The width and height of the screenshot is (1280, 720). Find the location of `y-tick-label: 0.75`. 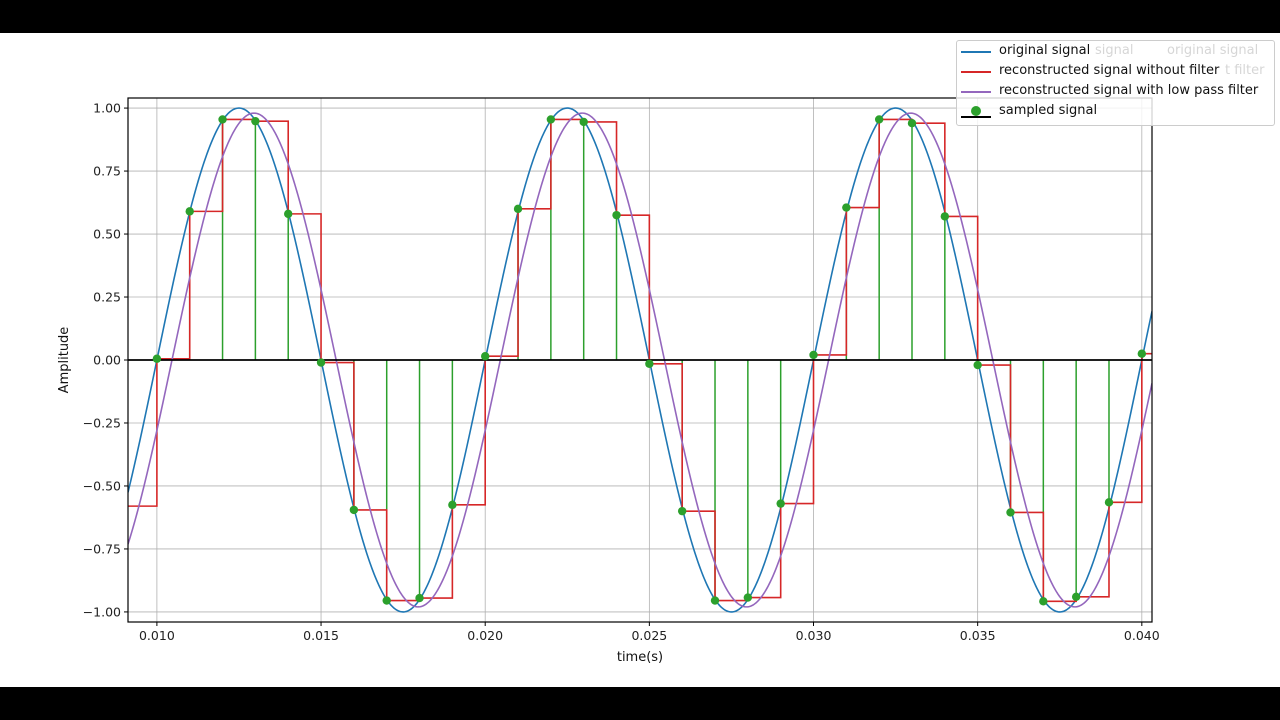

y-tick-label: 0.75 is located at coordinates (107, 171).